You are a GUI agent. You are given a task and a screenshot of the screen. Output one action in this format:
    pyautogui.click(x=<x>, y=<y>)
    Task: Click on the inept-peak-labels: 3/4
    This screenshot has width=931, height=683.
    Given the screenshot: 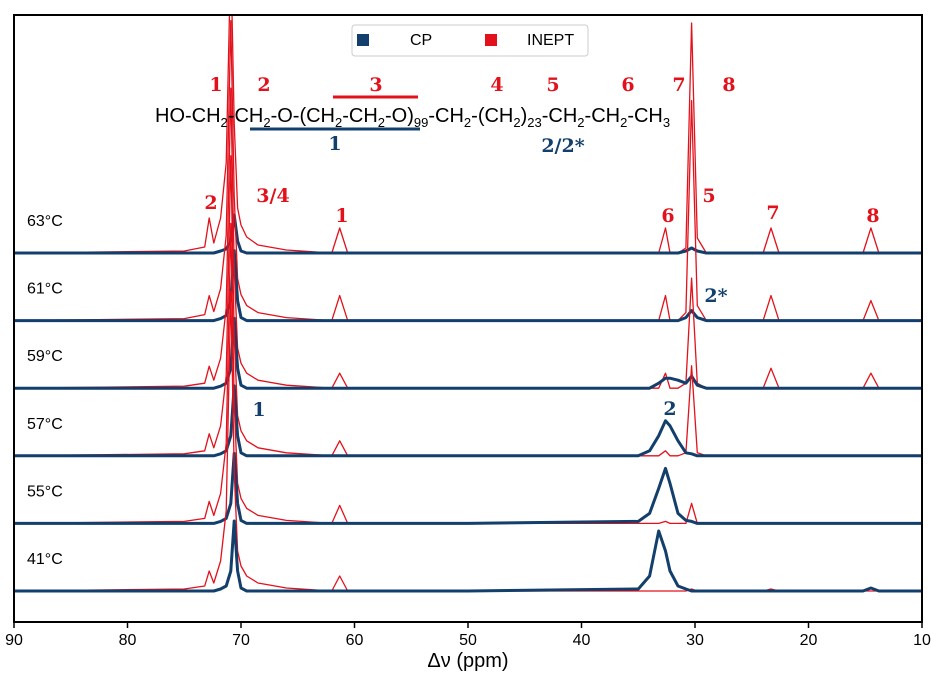 What is the action you would take?
    pyautogui.click(x=272, y=196)
    